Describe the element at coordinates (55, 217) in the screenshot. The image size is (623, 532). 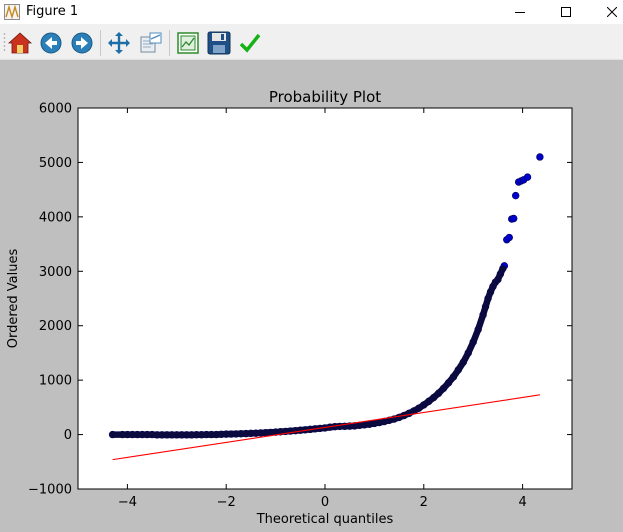
I see `y-tick-label: 4000` at that location.